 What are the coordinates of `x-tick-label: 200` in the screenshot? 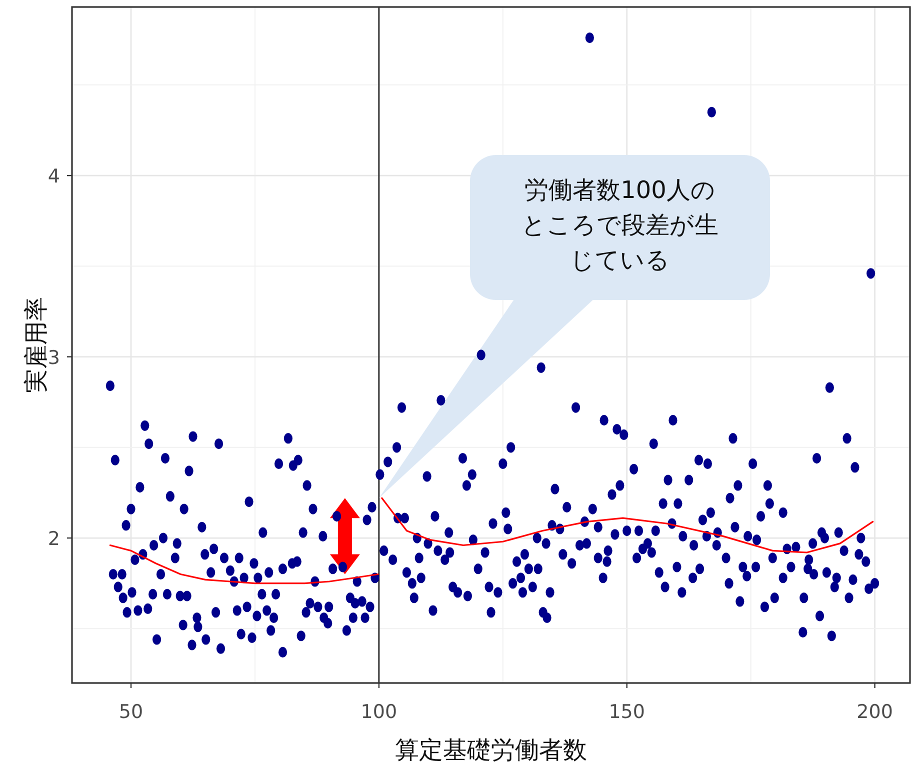 It's located at (874, 712).